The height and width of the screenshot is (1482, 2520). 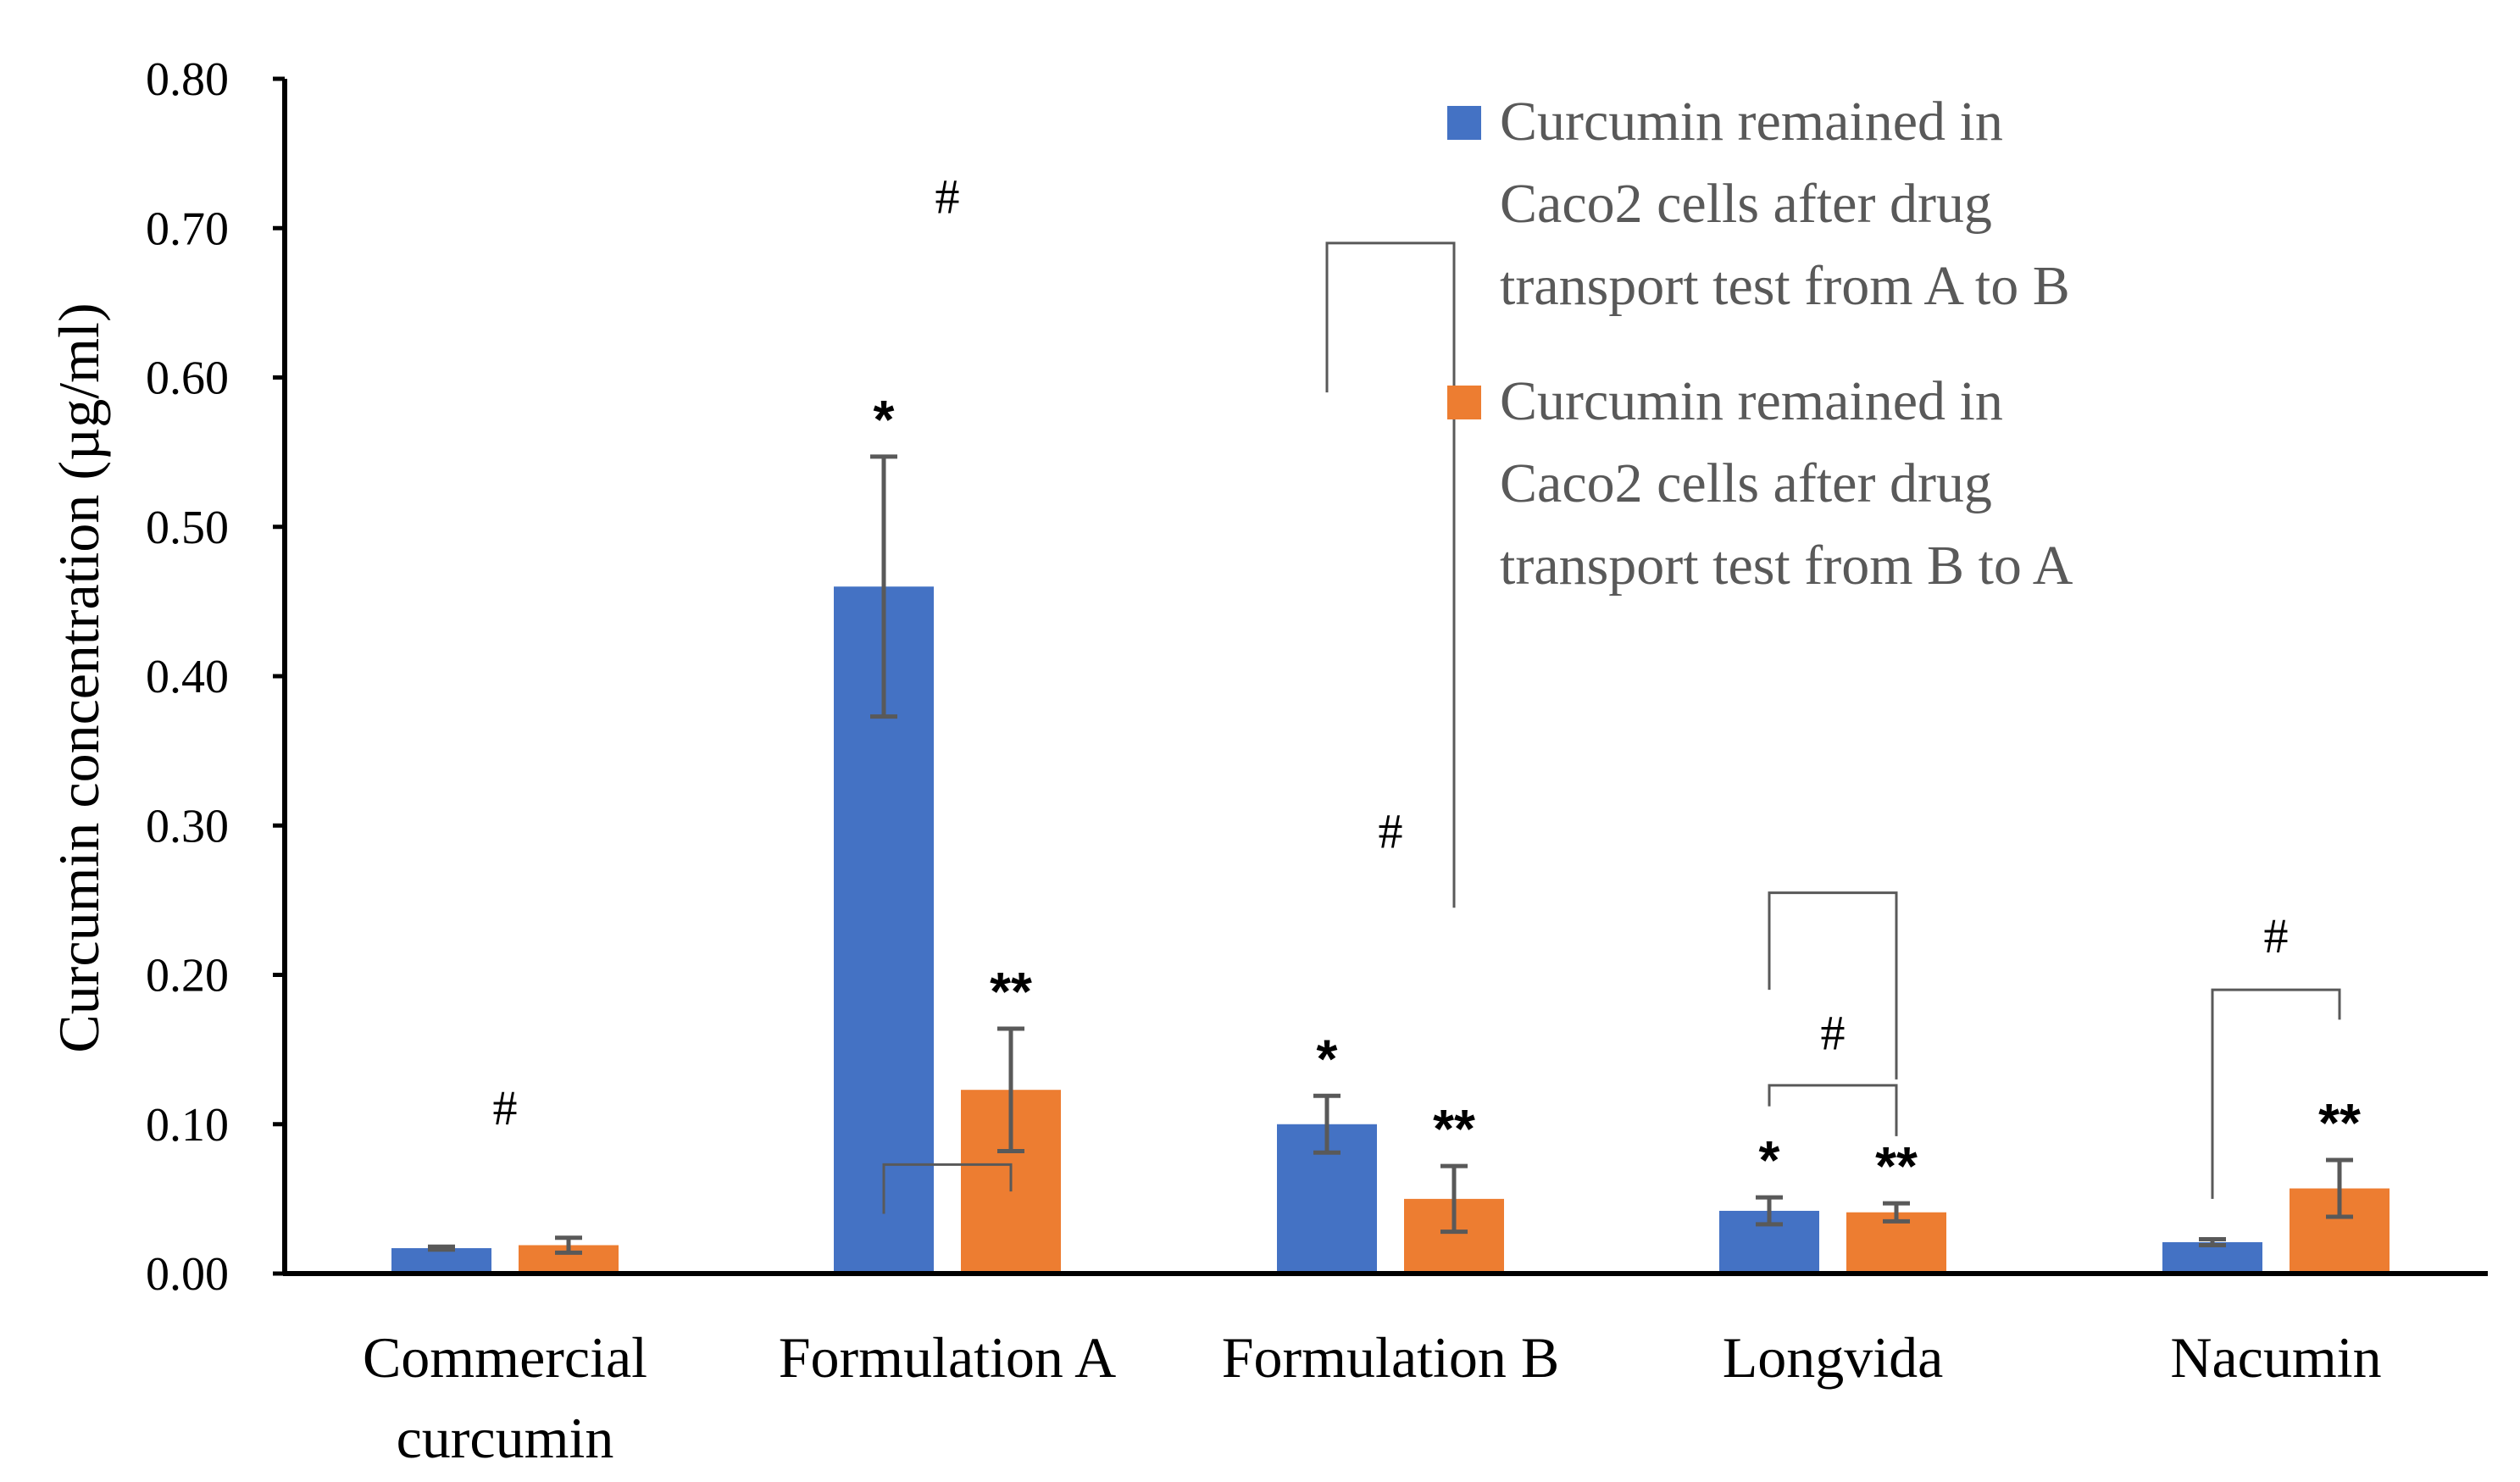 I want to click on y-tick-layer: 0.00 0.10 0.20 0.30 0.40 0.50 0.60 0.70 0.80, so click(x=215, y=677).